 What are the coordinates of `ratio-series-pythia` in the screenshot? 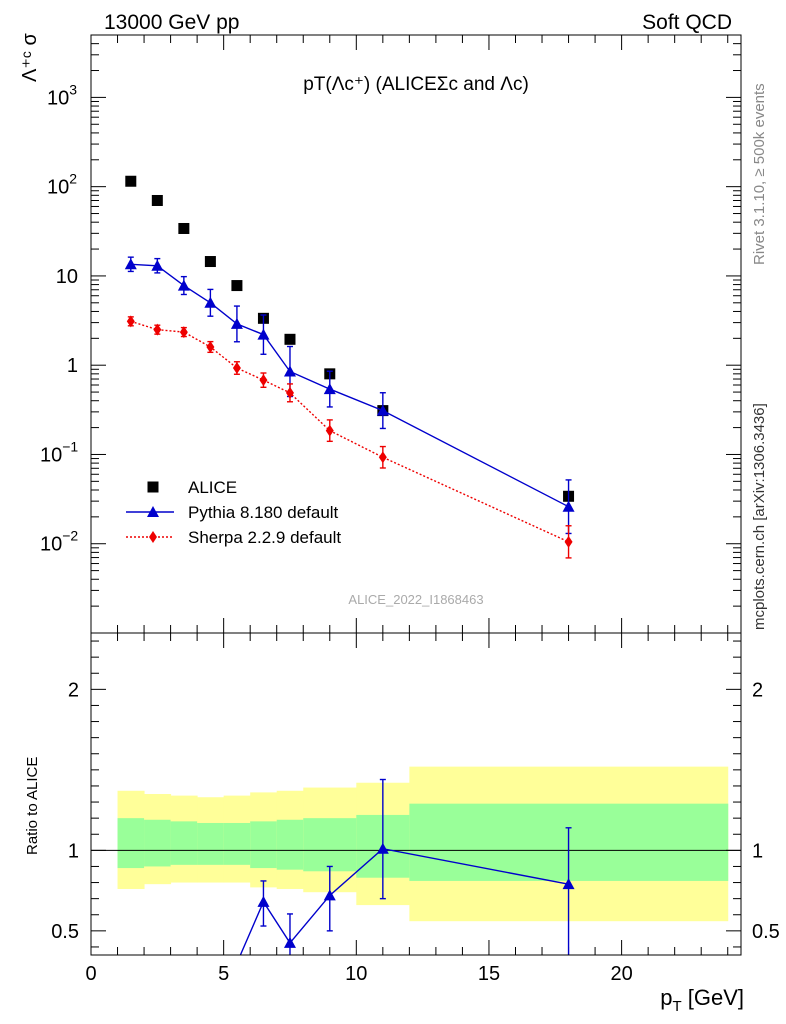 It's located at (407, 867).